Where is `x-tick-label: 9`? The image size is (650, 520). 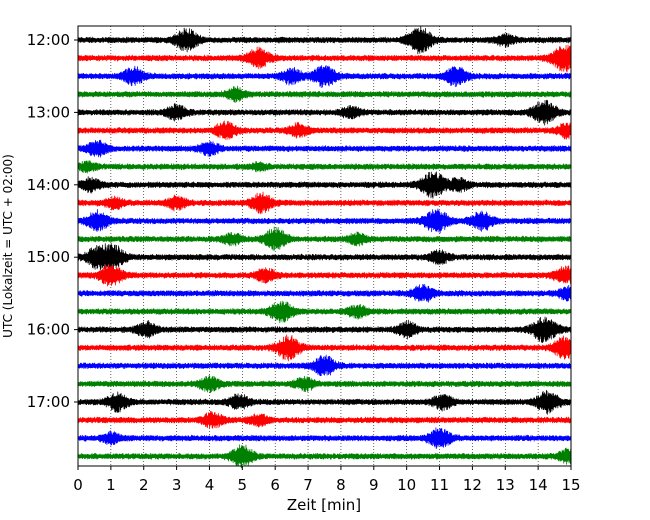
x-tick-label: 9 is located at coordinates (374, 485).